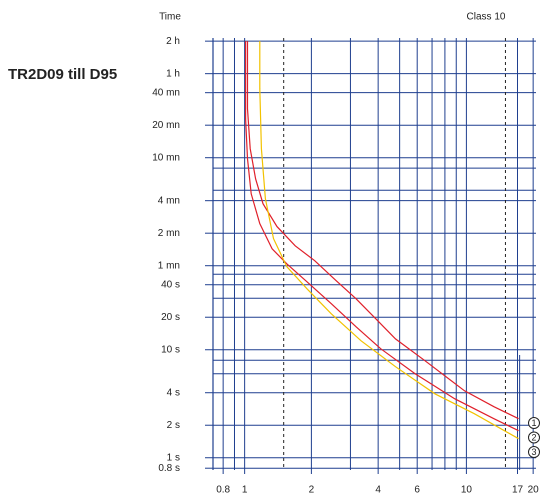 The height and width of the screenshot is (499, 548). Describe the element at coordinates (170, 17) in the screenshot. I see `y-axis-label: Time` at that location.